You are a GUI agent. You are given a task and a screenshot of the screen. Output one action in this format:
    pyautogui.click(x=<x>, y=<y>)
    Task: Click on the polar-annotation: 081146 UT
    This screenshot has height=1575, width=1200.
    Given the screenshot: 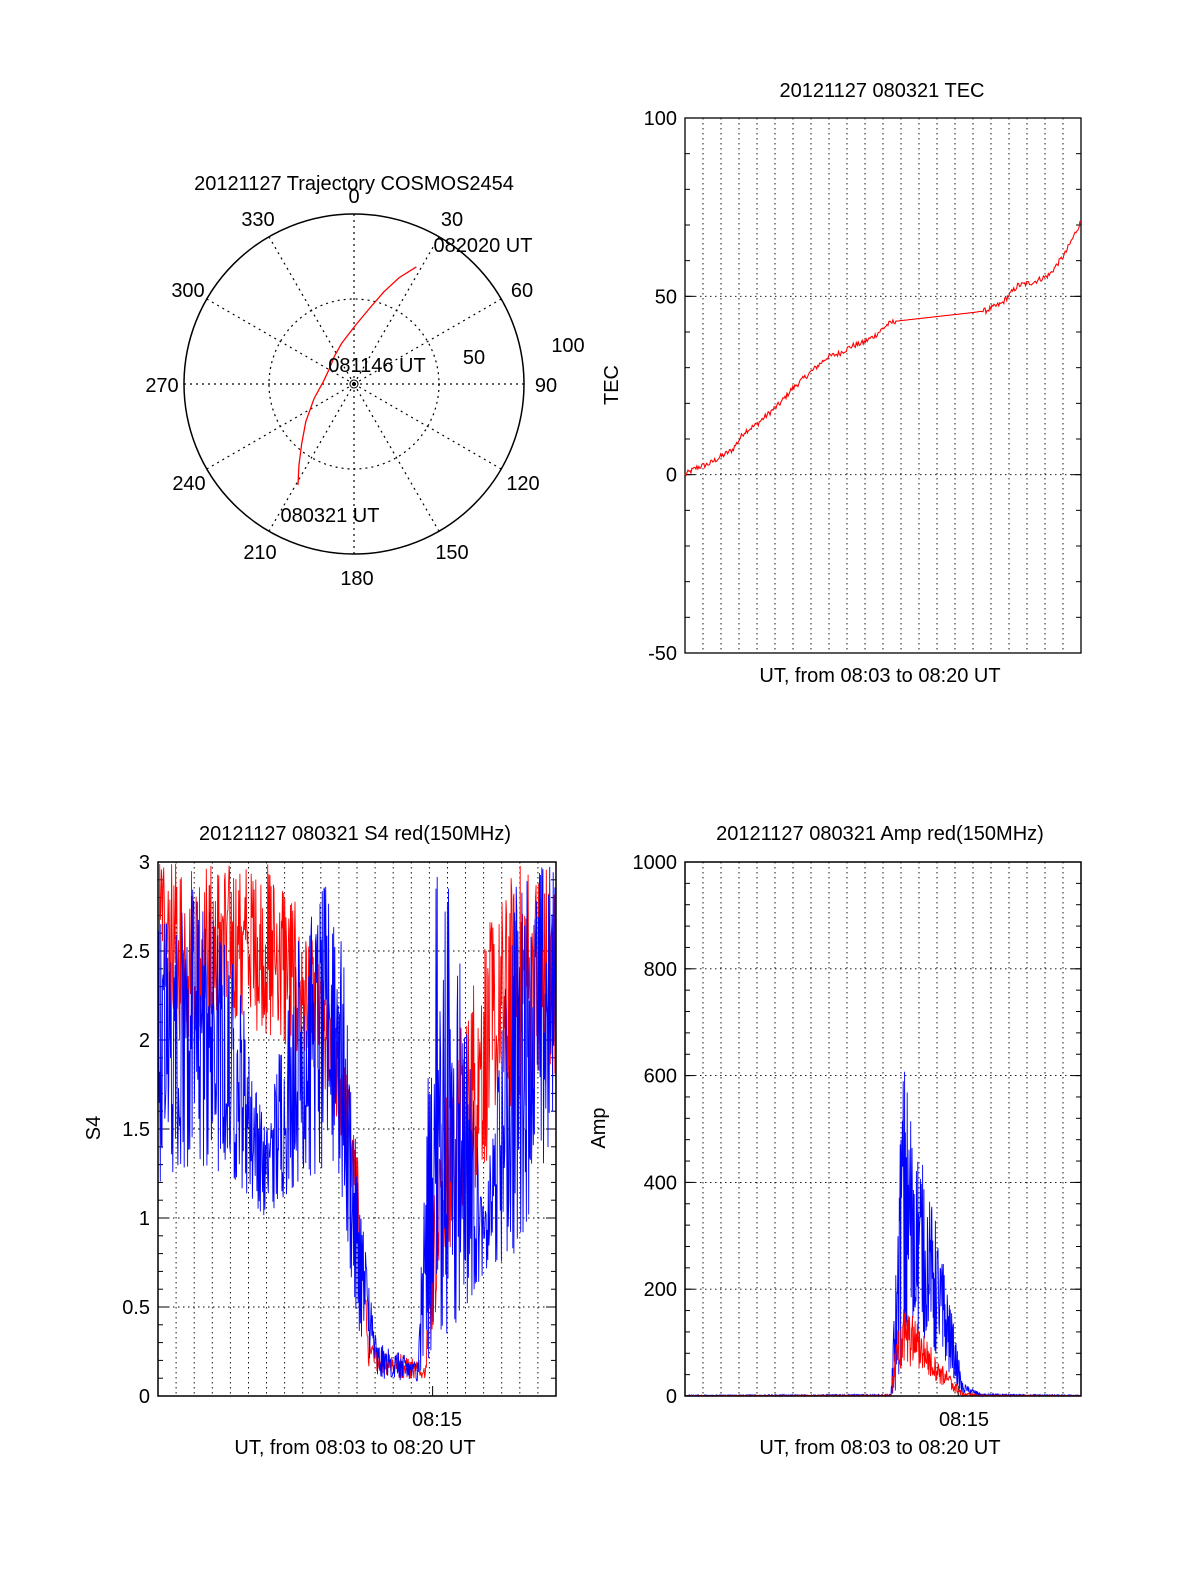 What is the action you would take?
    pyautogui.click(x=376, y=366)
    